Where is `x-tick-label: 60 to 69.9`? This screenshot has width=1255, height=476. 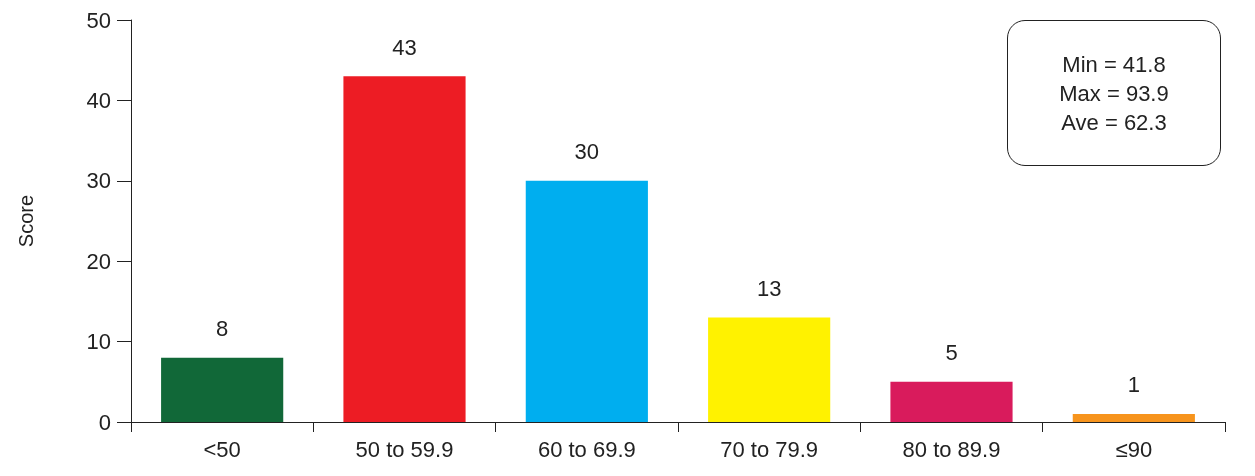 x-tick-label: 60 to 69.9 is located at coordinates (586, 449).